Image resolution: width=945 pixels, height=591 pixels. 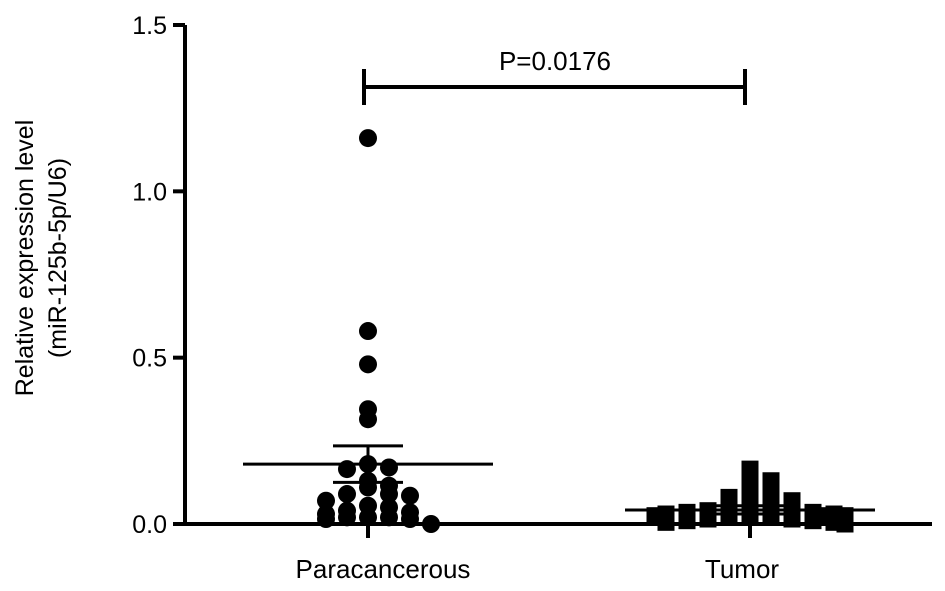 I want to click on y-tick-label: 1.5, so click(x=149, y=26).